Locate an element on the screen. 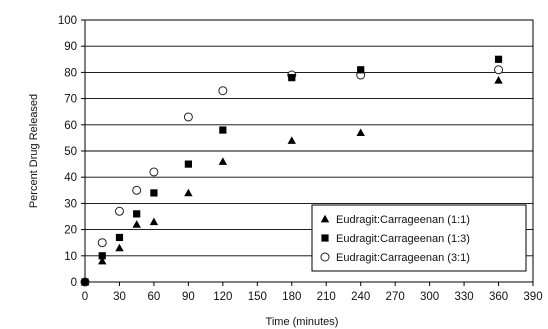 The width and height of the screenshot is (548, 329). y-tick-label: 90 is located at coordinates (70, 47).